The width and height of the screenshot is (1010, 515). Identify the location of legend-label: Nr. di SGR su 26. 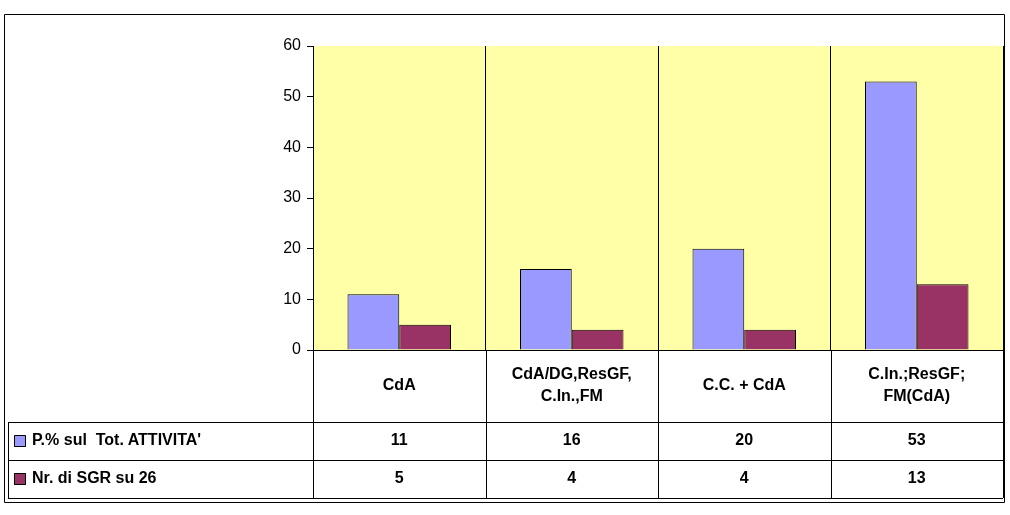
(94, 478).